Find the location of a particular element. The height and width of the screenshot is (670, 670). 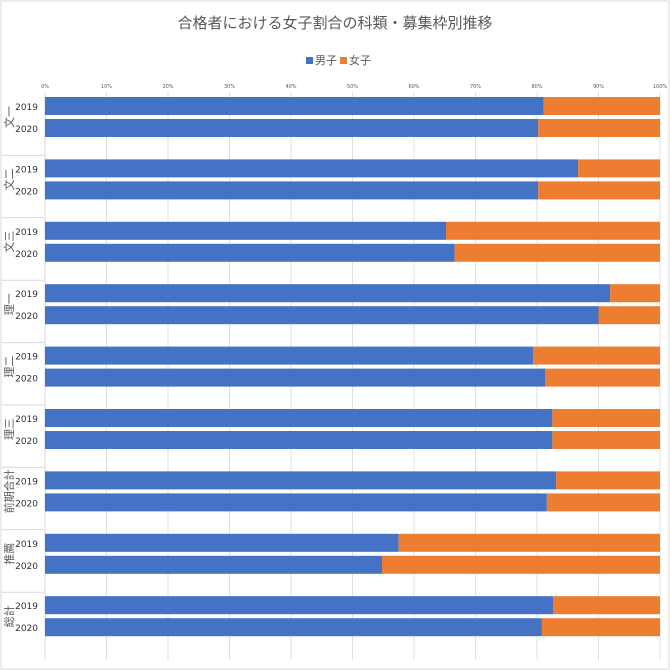

bar-female-6-2020 is located at coordinates (603, 502).